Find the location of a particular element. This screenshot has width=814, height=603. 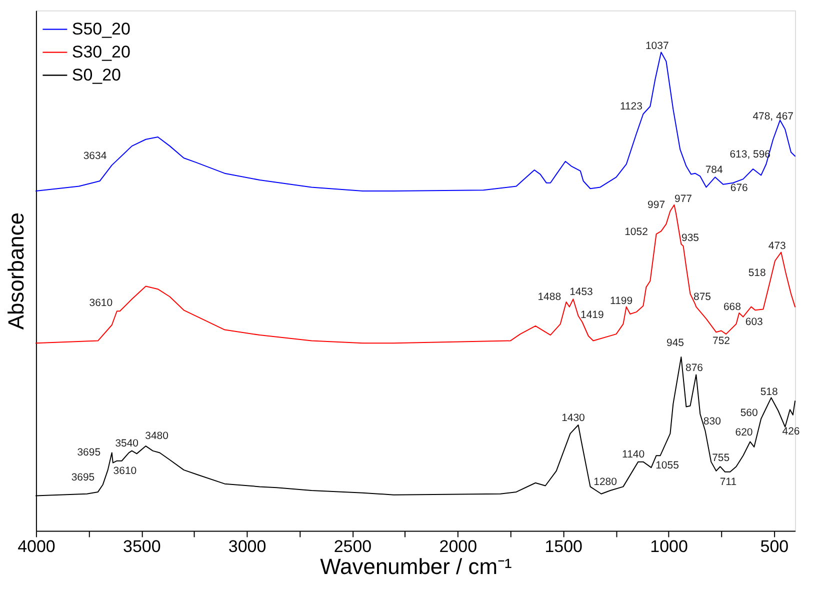

annotation: 620 is located at coordinates (744, 433).